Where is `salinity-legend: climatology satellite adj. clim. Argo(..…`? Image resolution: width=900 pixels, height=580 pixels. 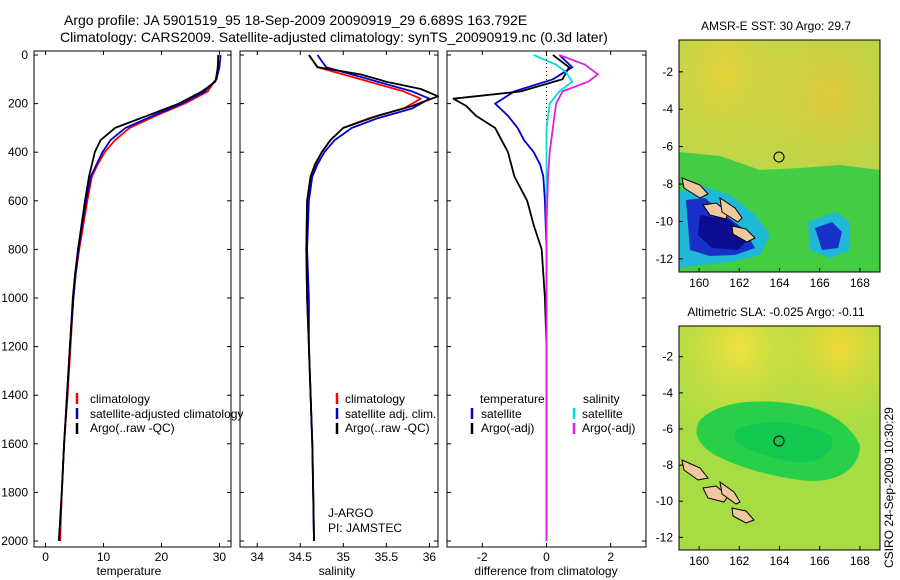 salinity-legend: climatology satellite adj. clim. Argo(..… is located at coordinates (382, 463).